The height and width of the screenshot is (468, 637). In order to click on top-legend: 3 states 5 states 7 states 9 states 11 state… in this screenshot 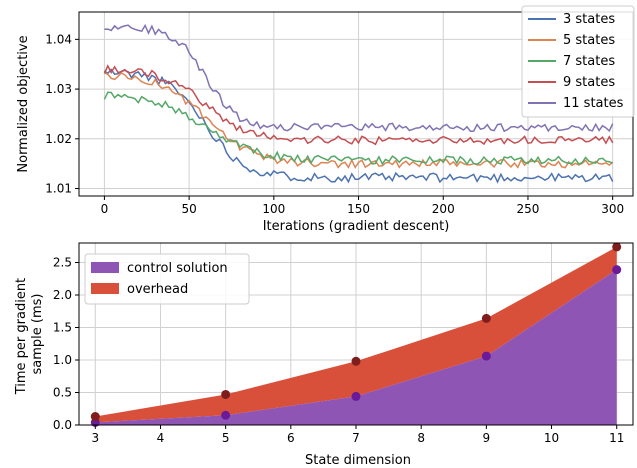, I will do `click(578, 61)`.